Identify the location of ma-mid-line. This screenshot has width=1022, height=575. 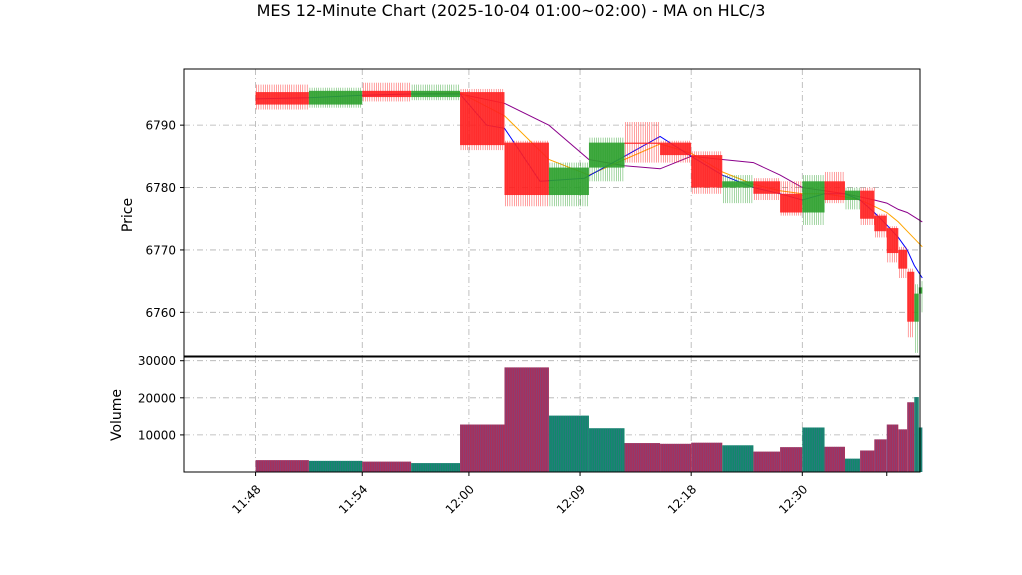
(642, 170).